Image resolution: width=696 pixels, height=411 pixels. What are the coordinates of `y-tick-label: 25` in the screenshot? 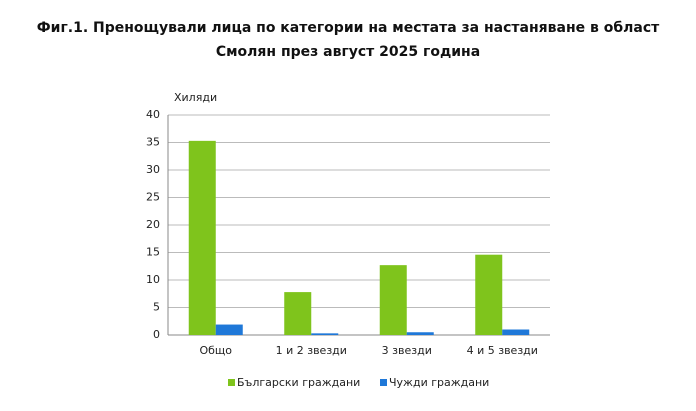 It's located at (153, 197).